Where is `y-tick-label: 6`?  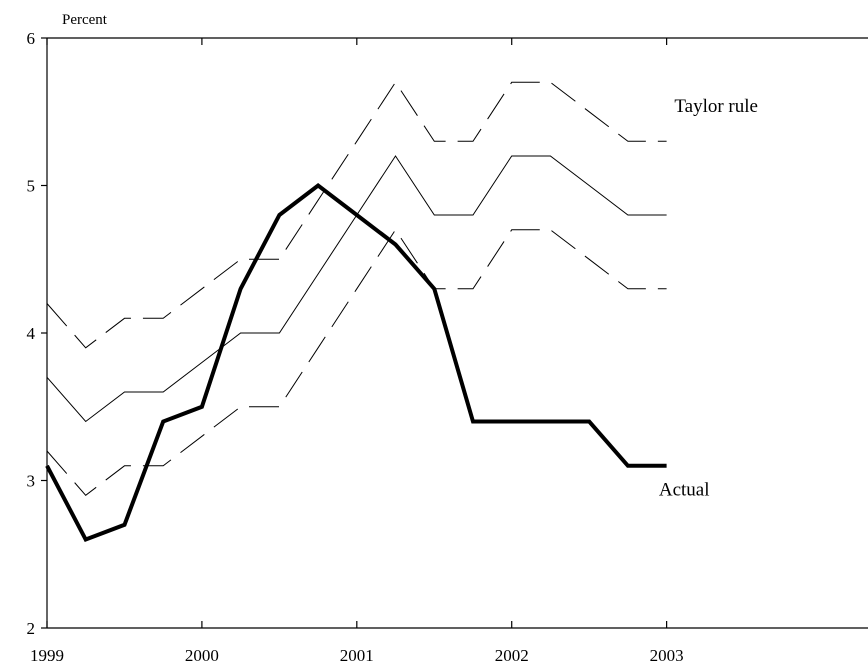
y-tick-label: 6 is located at coordinates (31, 38).